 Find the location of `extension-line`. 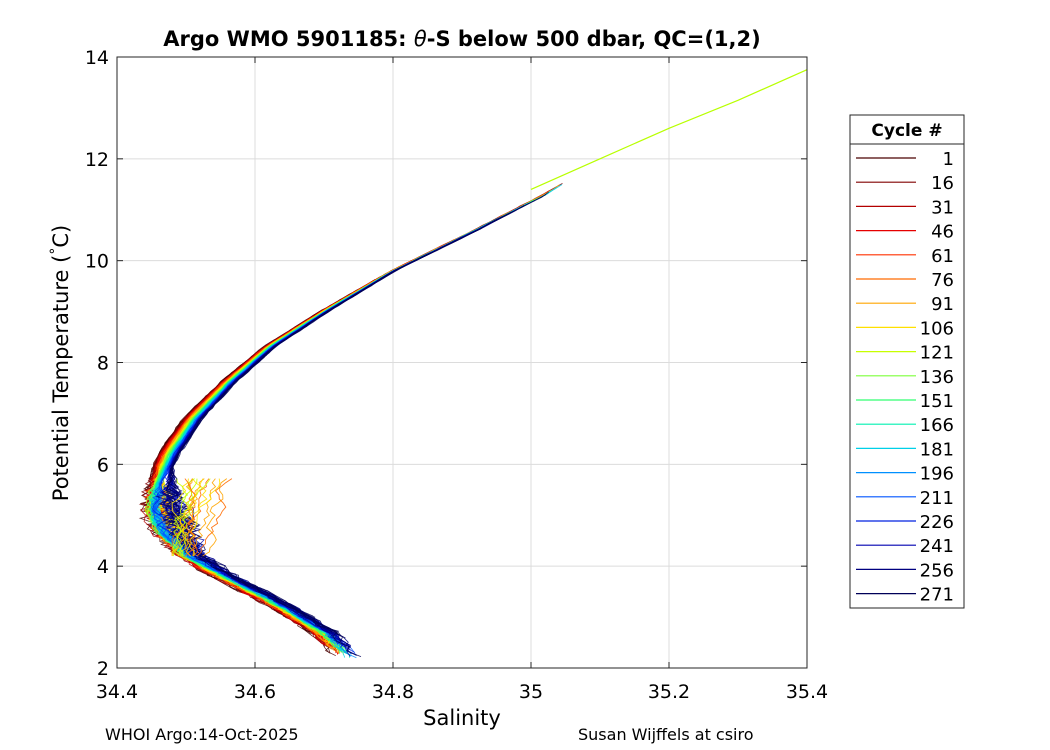

extension-line is located at coordinates (669, 129).